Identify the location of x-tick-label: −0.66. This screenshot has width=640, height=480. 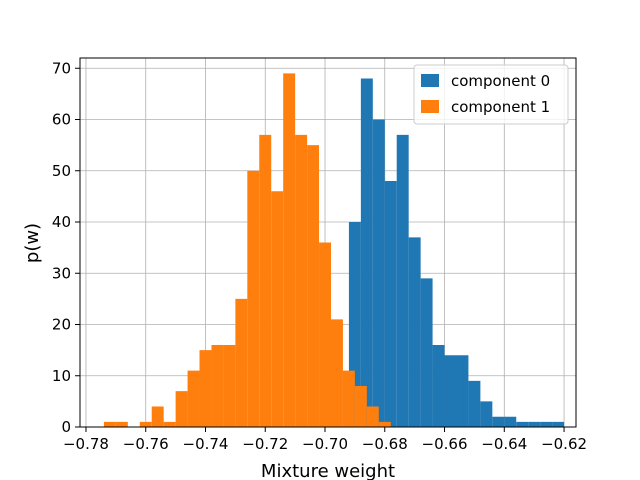
(445, 444).